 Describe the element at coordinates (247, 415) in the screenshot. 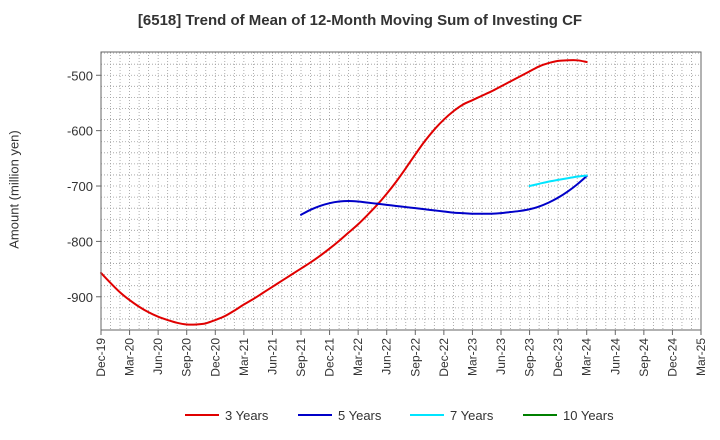

I see `legend-label: 3 Years` at that location.